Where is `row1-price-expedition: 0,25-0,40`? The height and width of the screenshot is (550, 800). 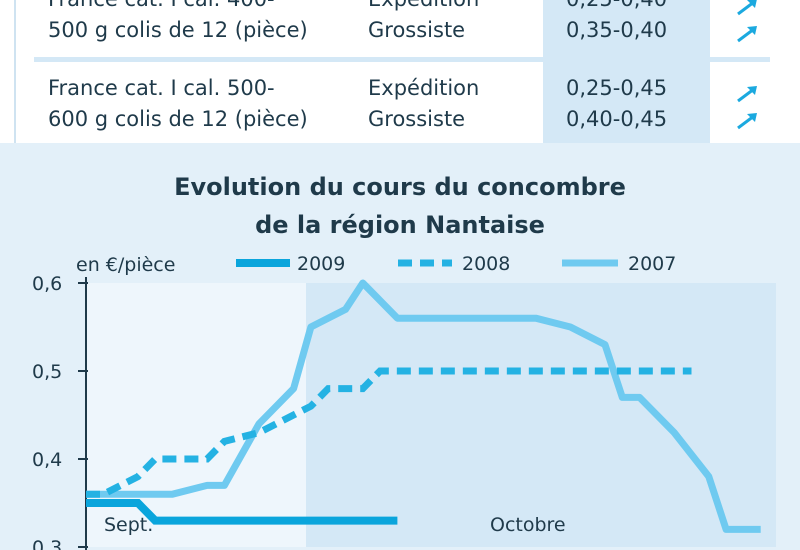
row1-price-expedition: 0,25-0,40 is located at coordinates (616, 7).